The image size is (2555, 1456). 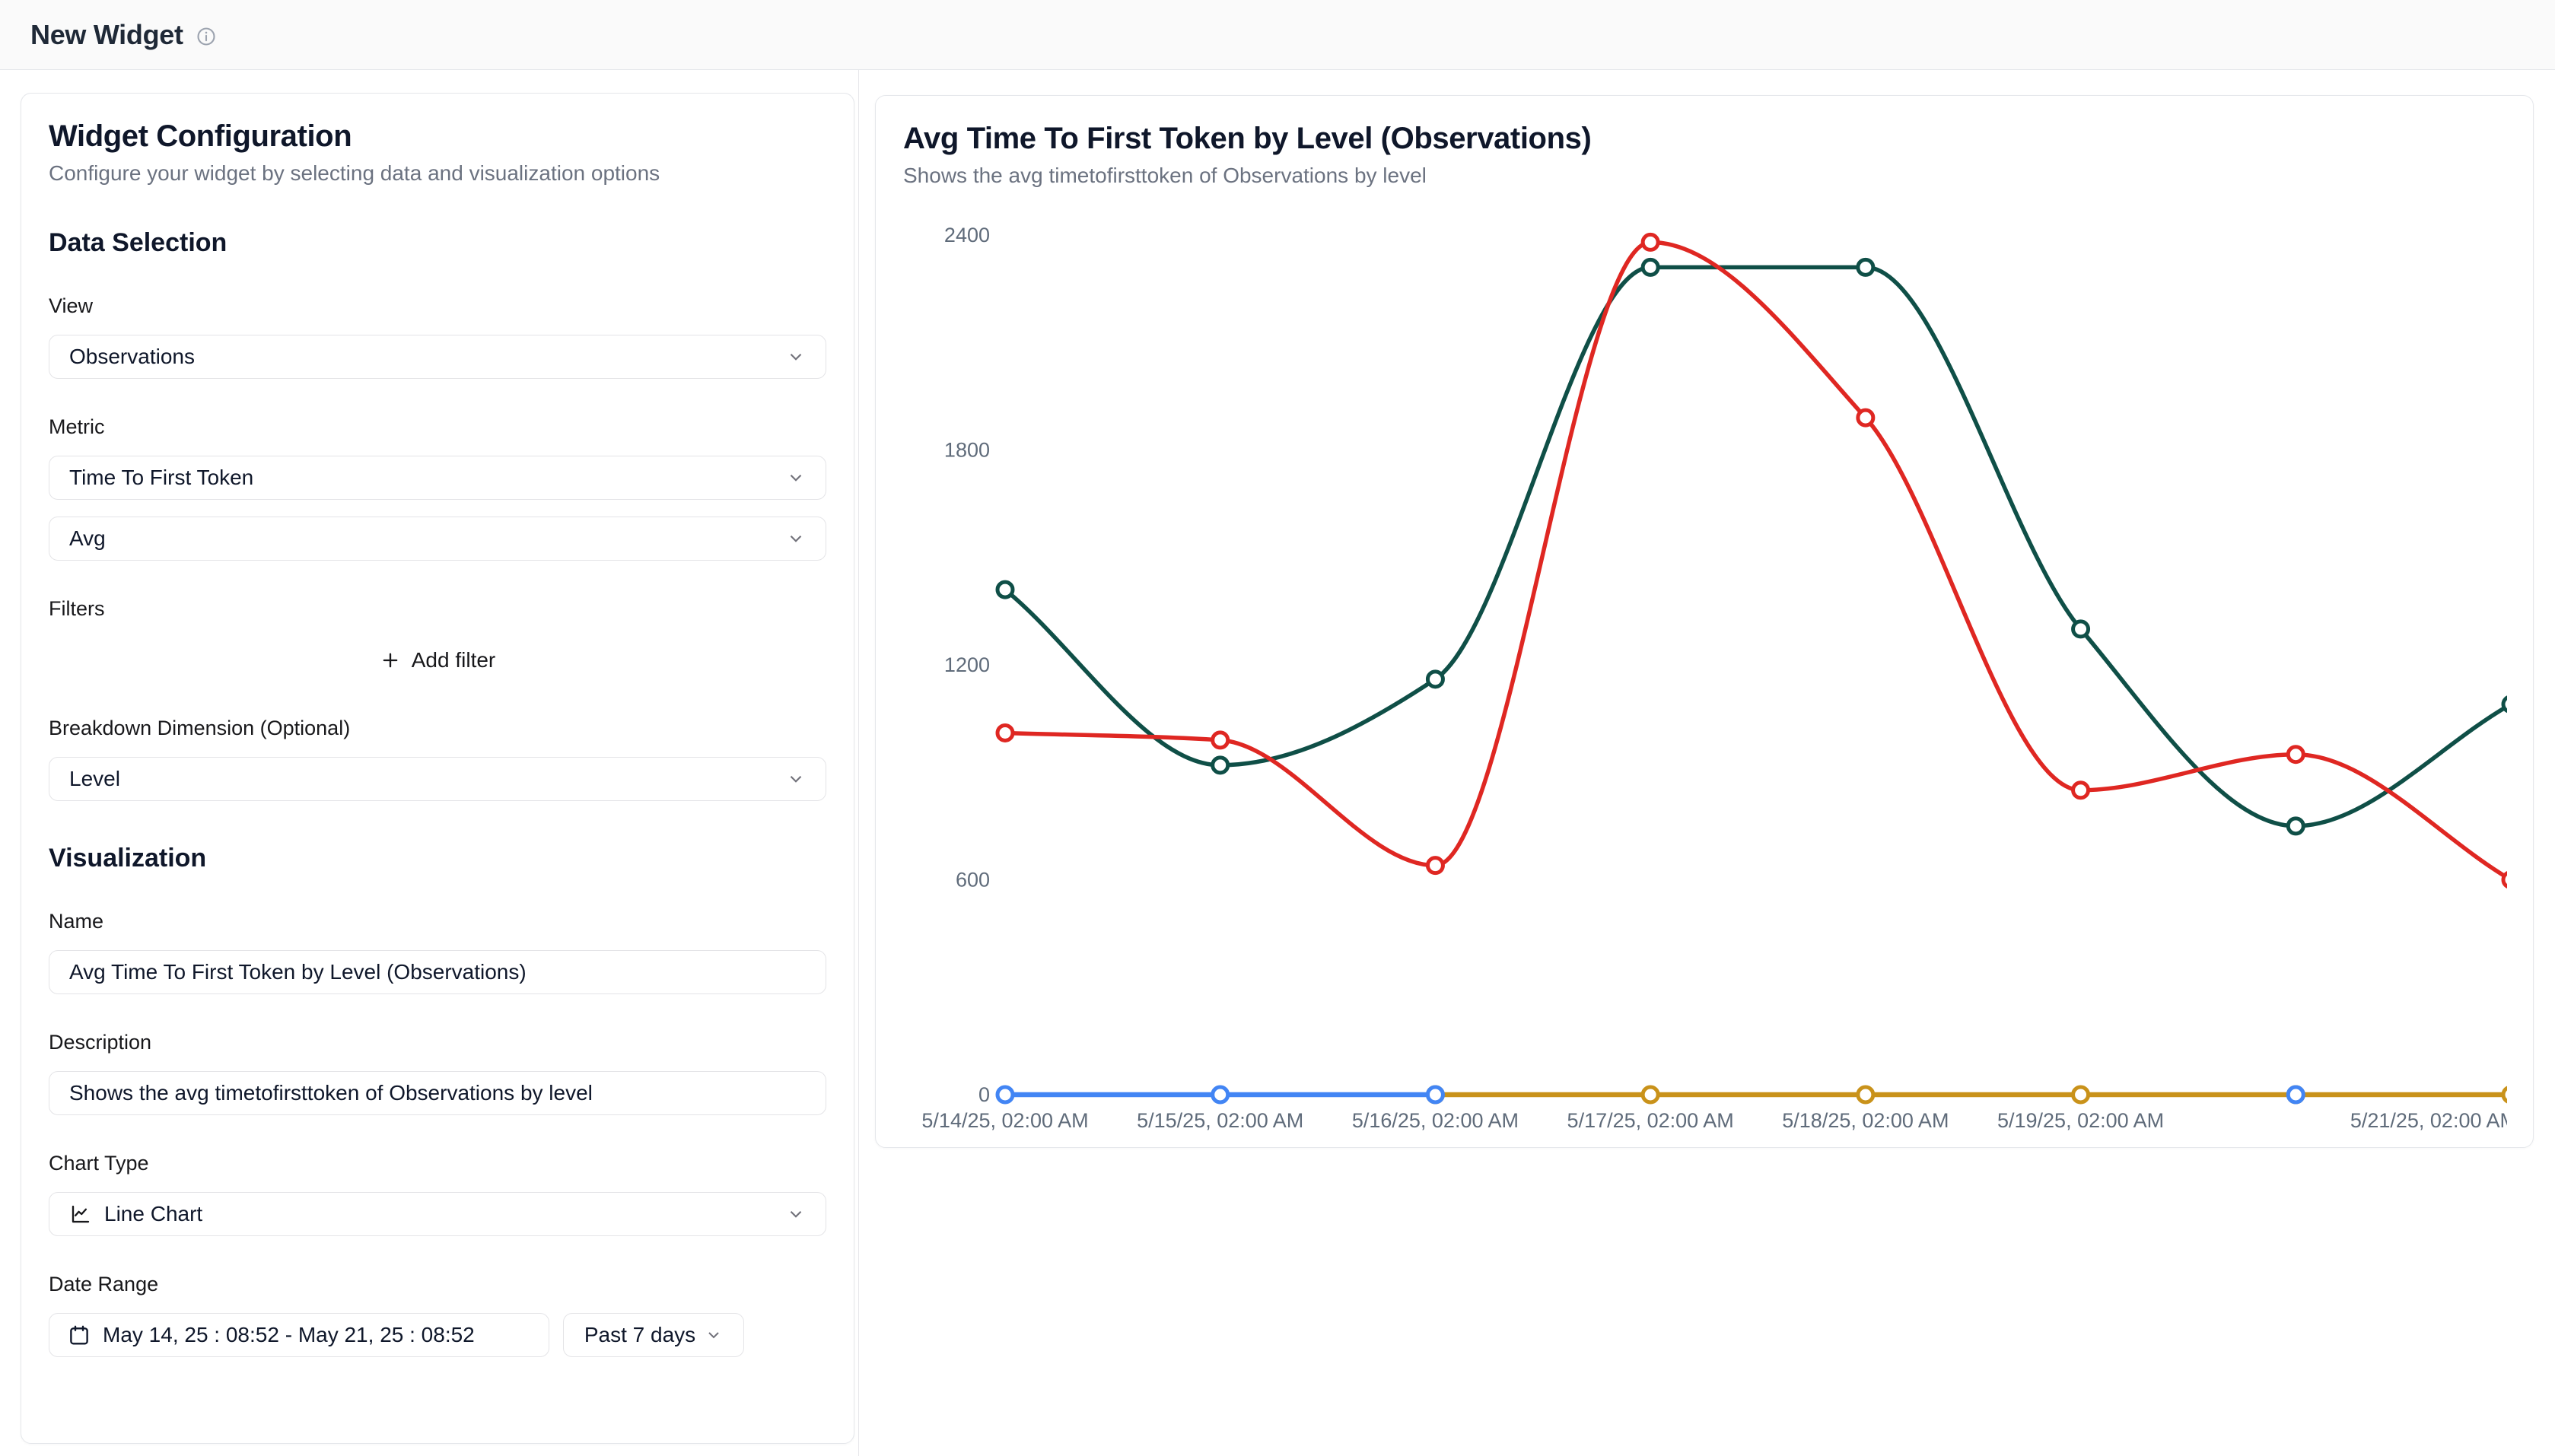 What do you see at coordinates (1435, 1120) in the screenshot?
I see `x-axis-tick-label: 5/16/25, 02:00 AM` at bounding box center [1435, 1120].